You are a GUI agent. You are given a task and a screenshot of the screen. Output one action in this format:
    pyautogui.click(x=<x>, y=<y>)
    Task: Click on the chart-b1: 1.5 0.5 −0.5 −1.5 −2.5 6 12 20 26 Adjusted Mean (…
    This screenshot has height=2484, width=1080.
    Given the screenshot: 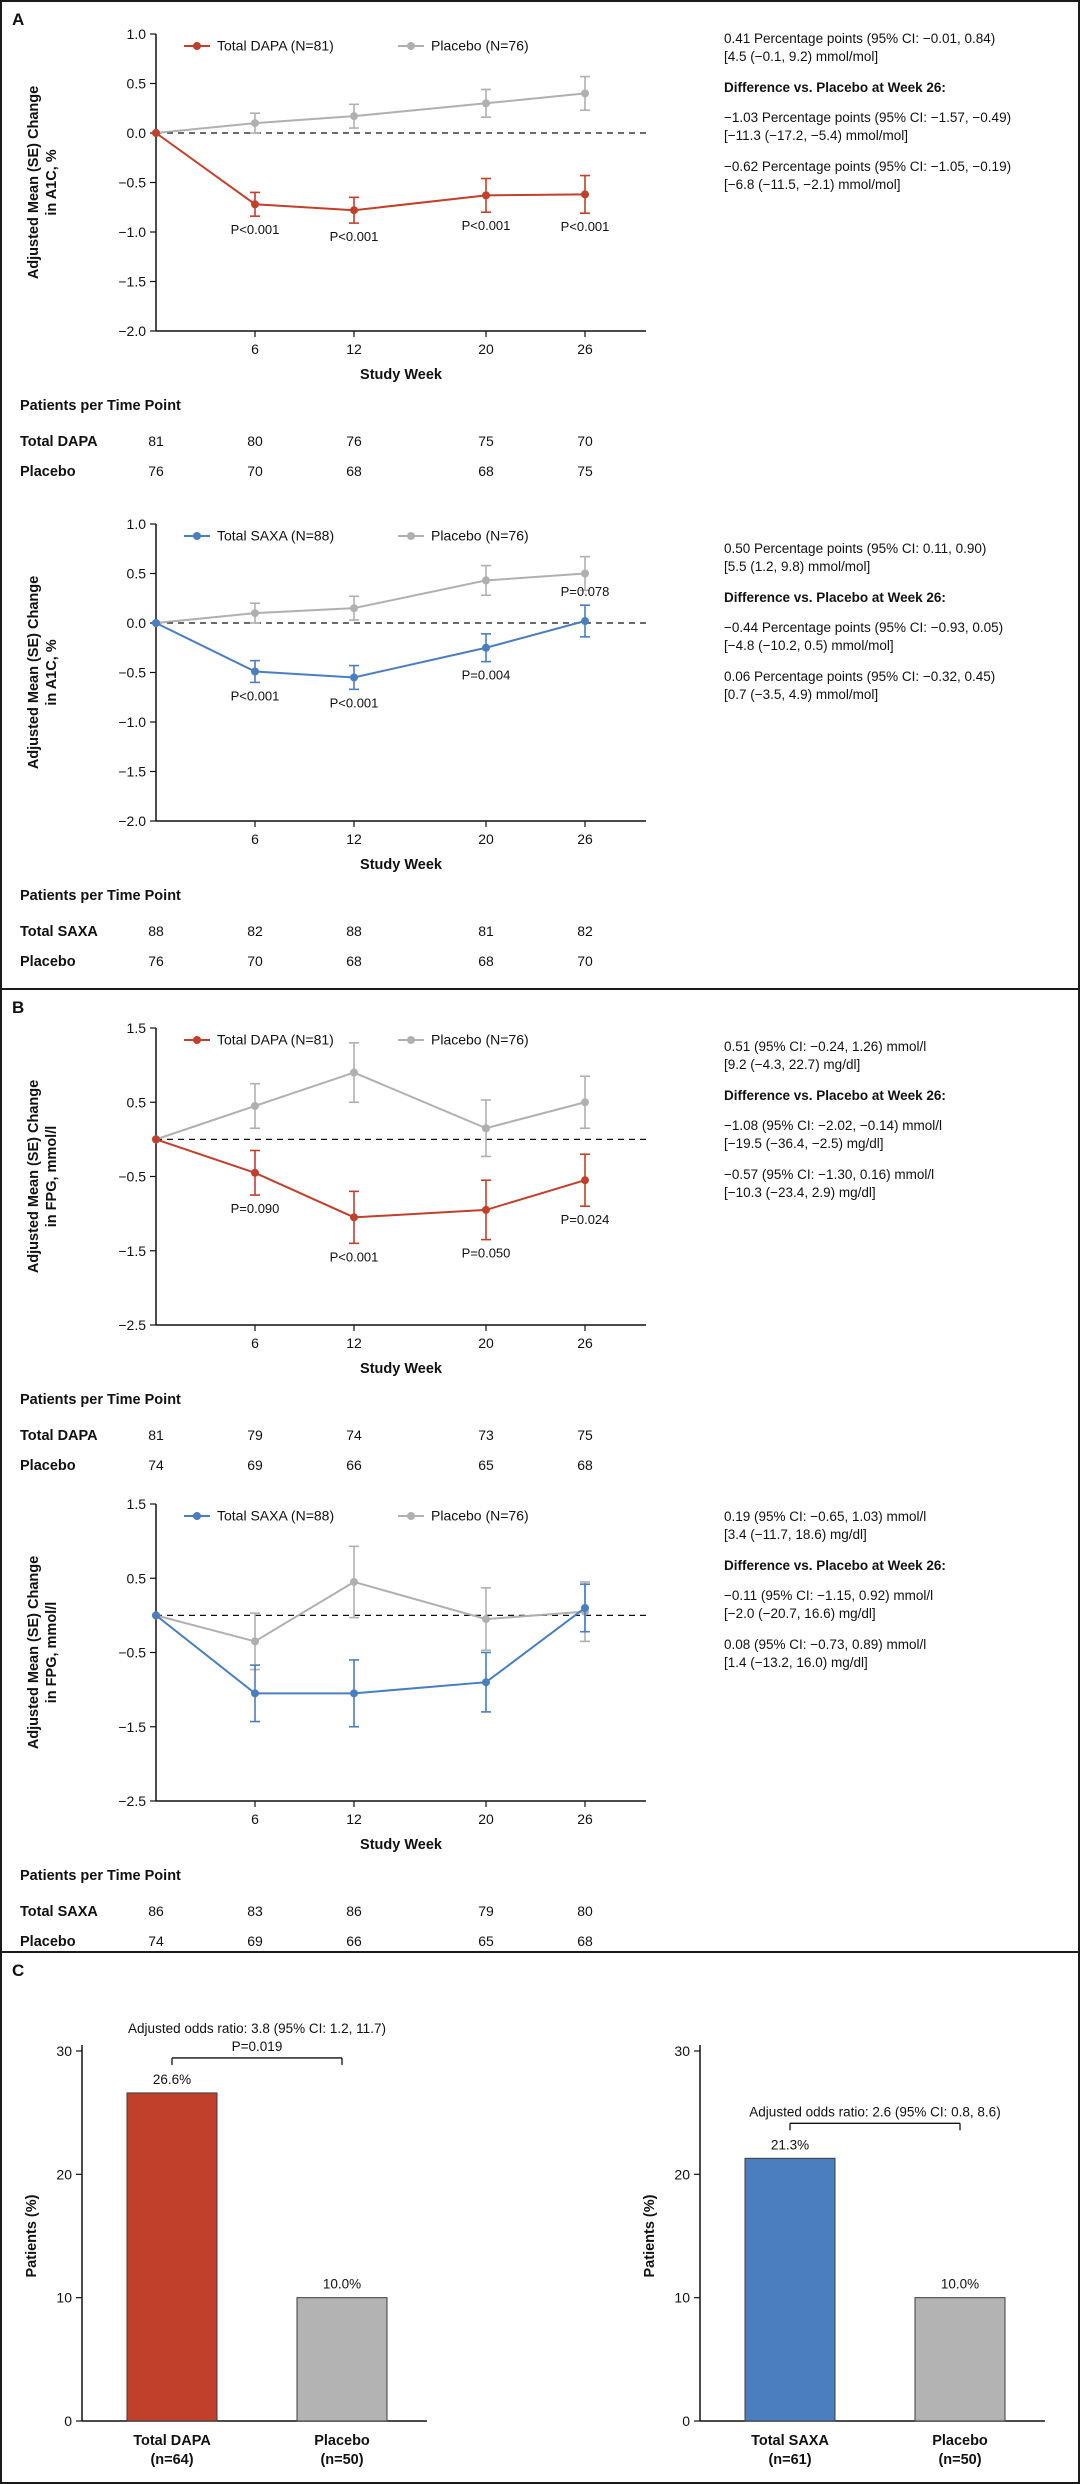 What is the action you would take?
    pyautogui.click(x=333, y=1247)
    